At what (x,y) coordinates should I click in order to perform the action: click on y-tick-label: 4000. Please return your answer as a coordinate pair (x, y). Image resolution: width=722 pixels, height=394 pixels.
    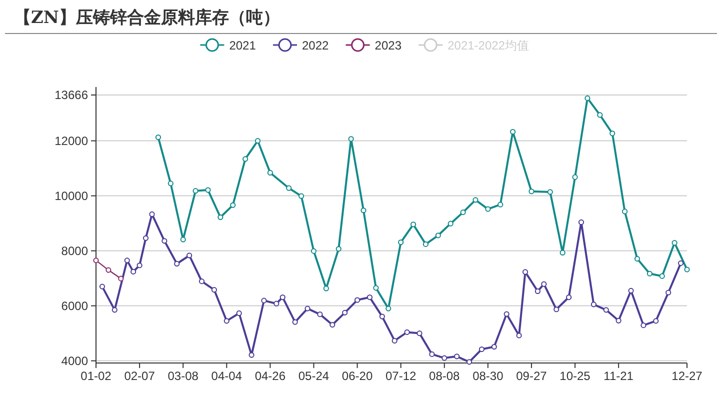
    Looking at the image, I should click on (74, 361).